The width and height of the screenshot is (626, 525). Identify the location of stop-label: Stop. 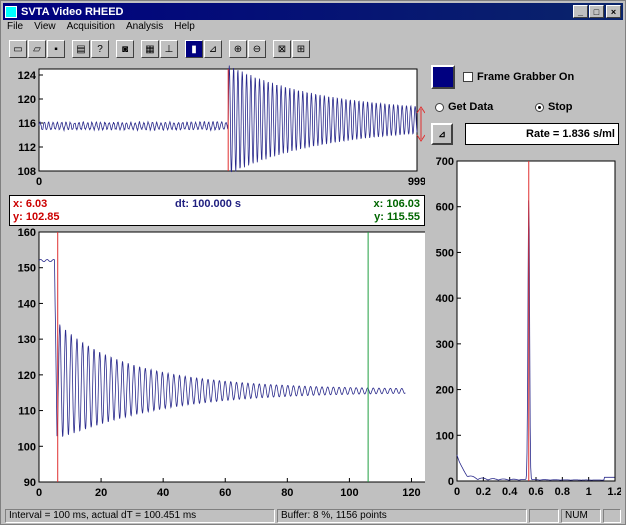
(560, 107).